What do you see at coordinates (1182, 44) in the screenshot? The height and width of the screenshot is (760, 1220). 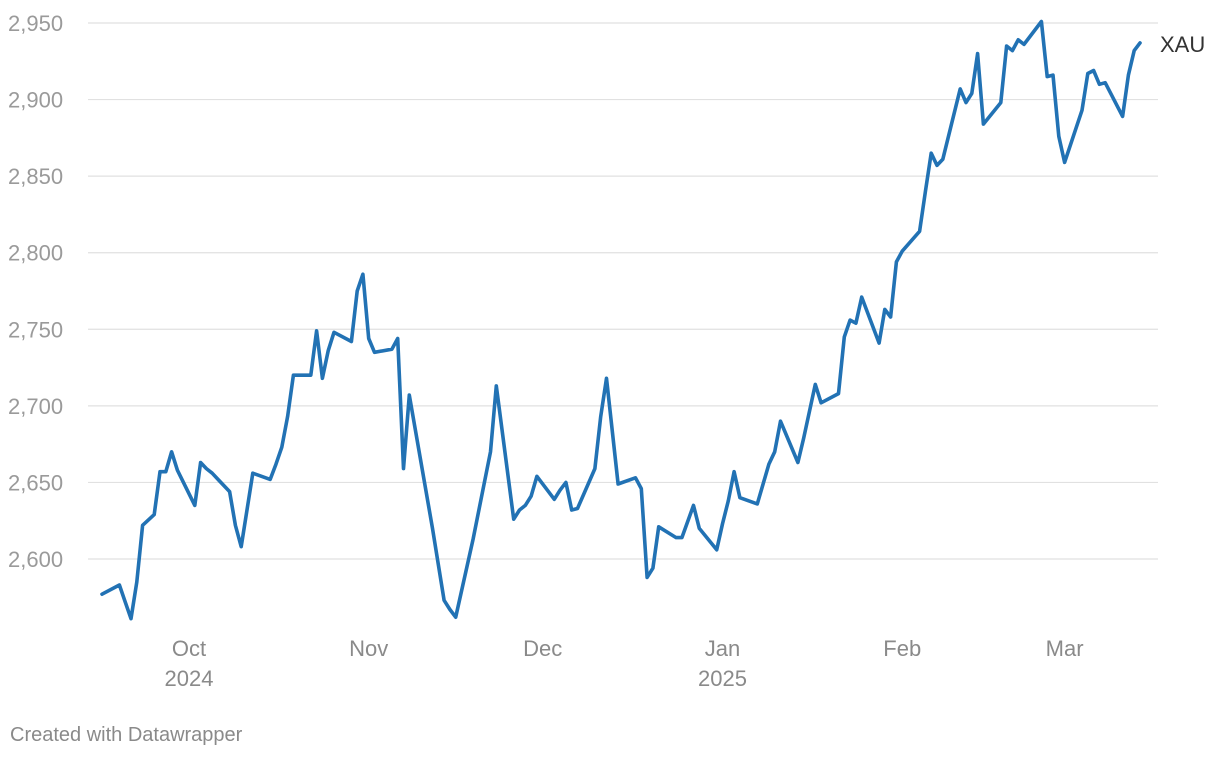 I see `series-label: XAU` at bounding box center [1182, 44].